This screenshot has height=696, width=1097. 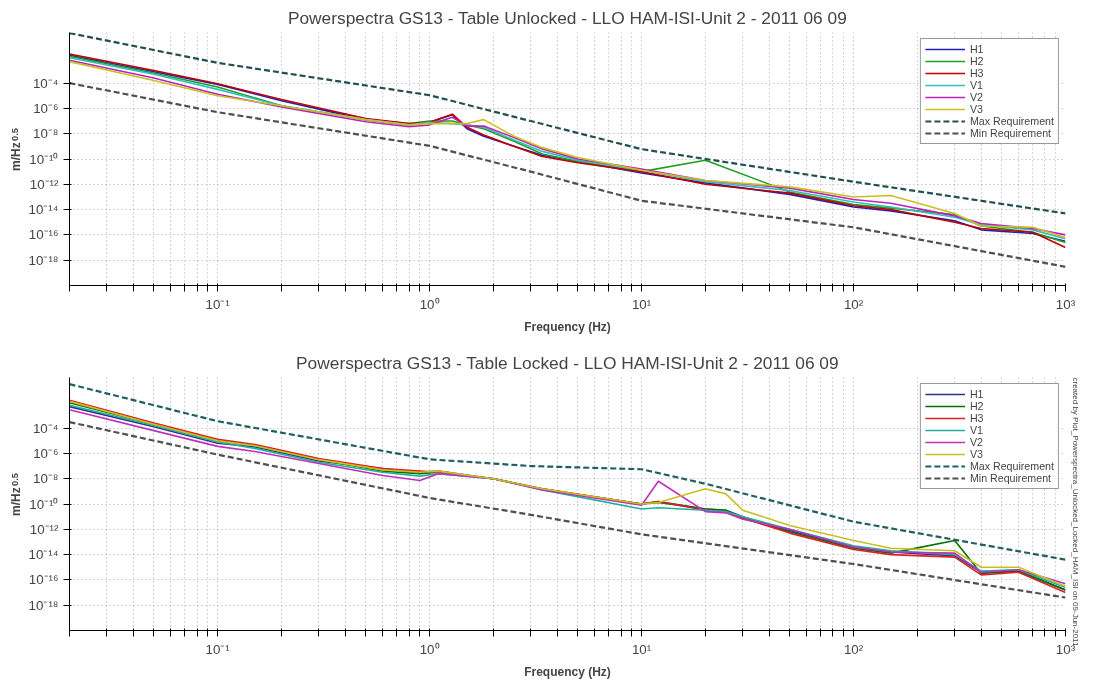 What do you see at coordinates (567, 17) in the screenshot?
I see `chart-title: Powerspectra GS13 - Table Unlocked - LLO HAM-ISI-Unit 2 - 2011 06 09` at bounding box center [567, 17].